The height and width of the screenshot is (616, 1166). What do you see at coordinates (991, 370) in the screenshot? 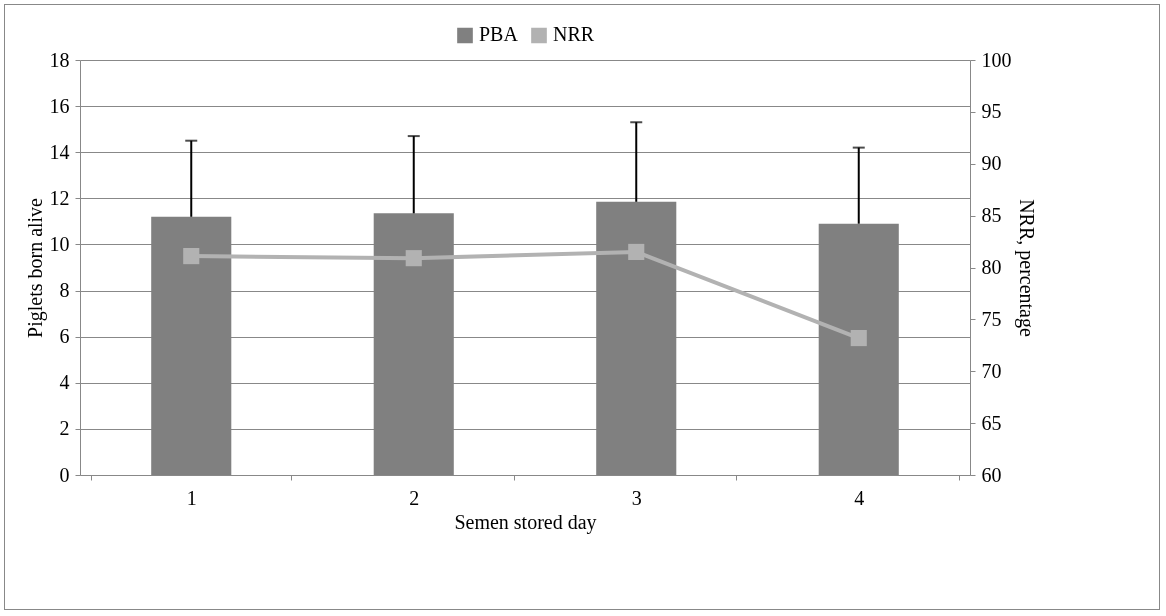
I see `y2-tick-label: 70` at bounding box center [991, 370].